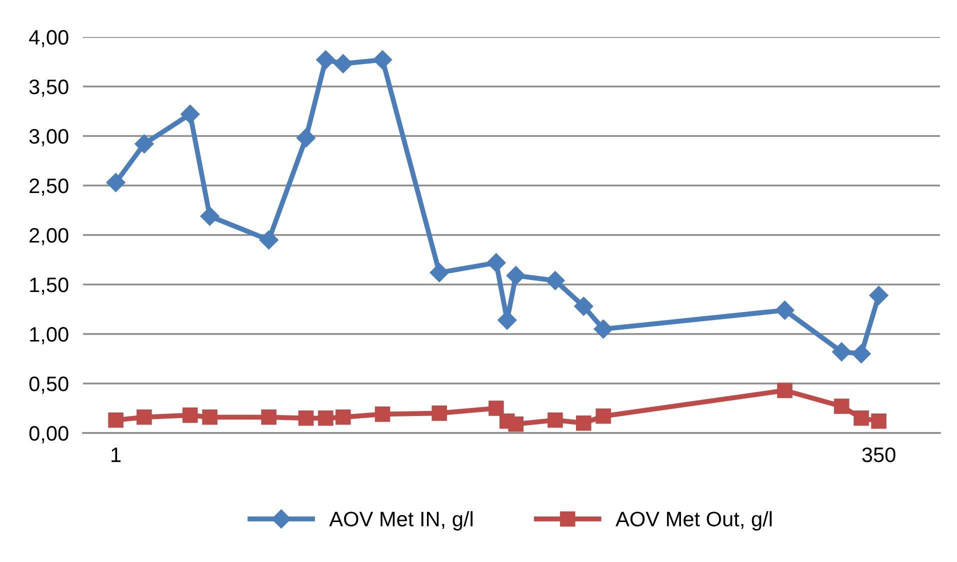  I want to click on y-tick-label: 1,00, so click(49, 335).